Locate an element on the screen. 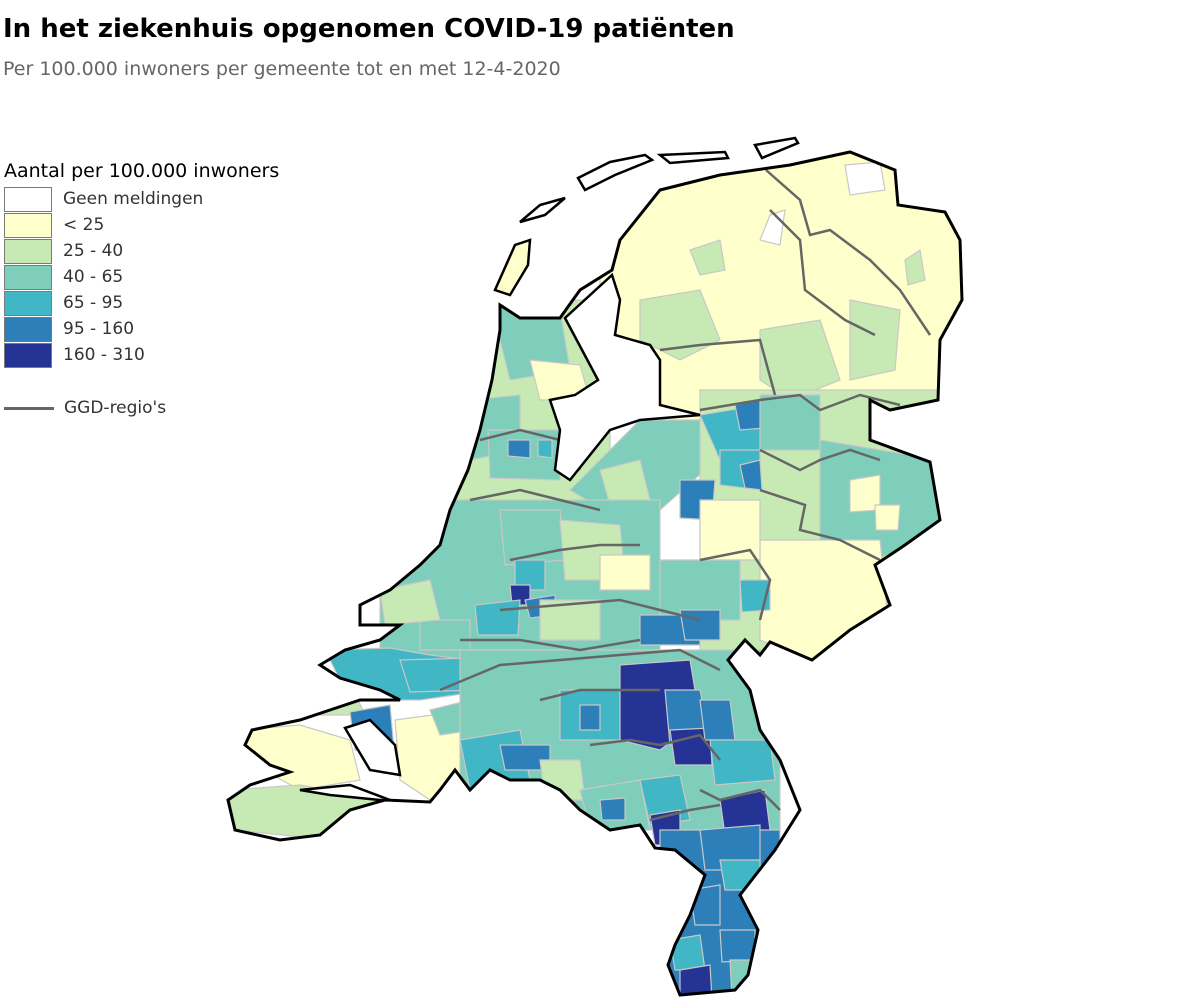 This screenshot has width=1200, height=1000. legend-label: 65 - 95 is located at coordinates (93, 303).